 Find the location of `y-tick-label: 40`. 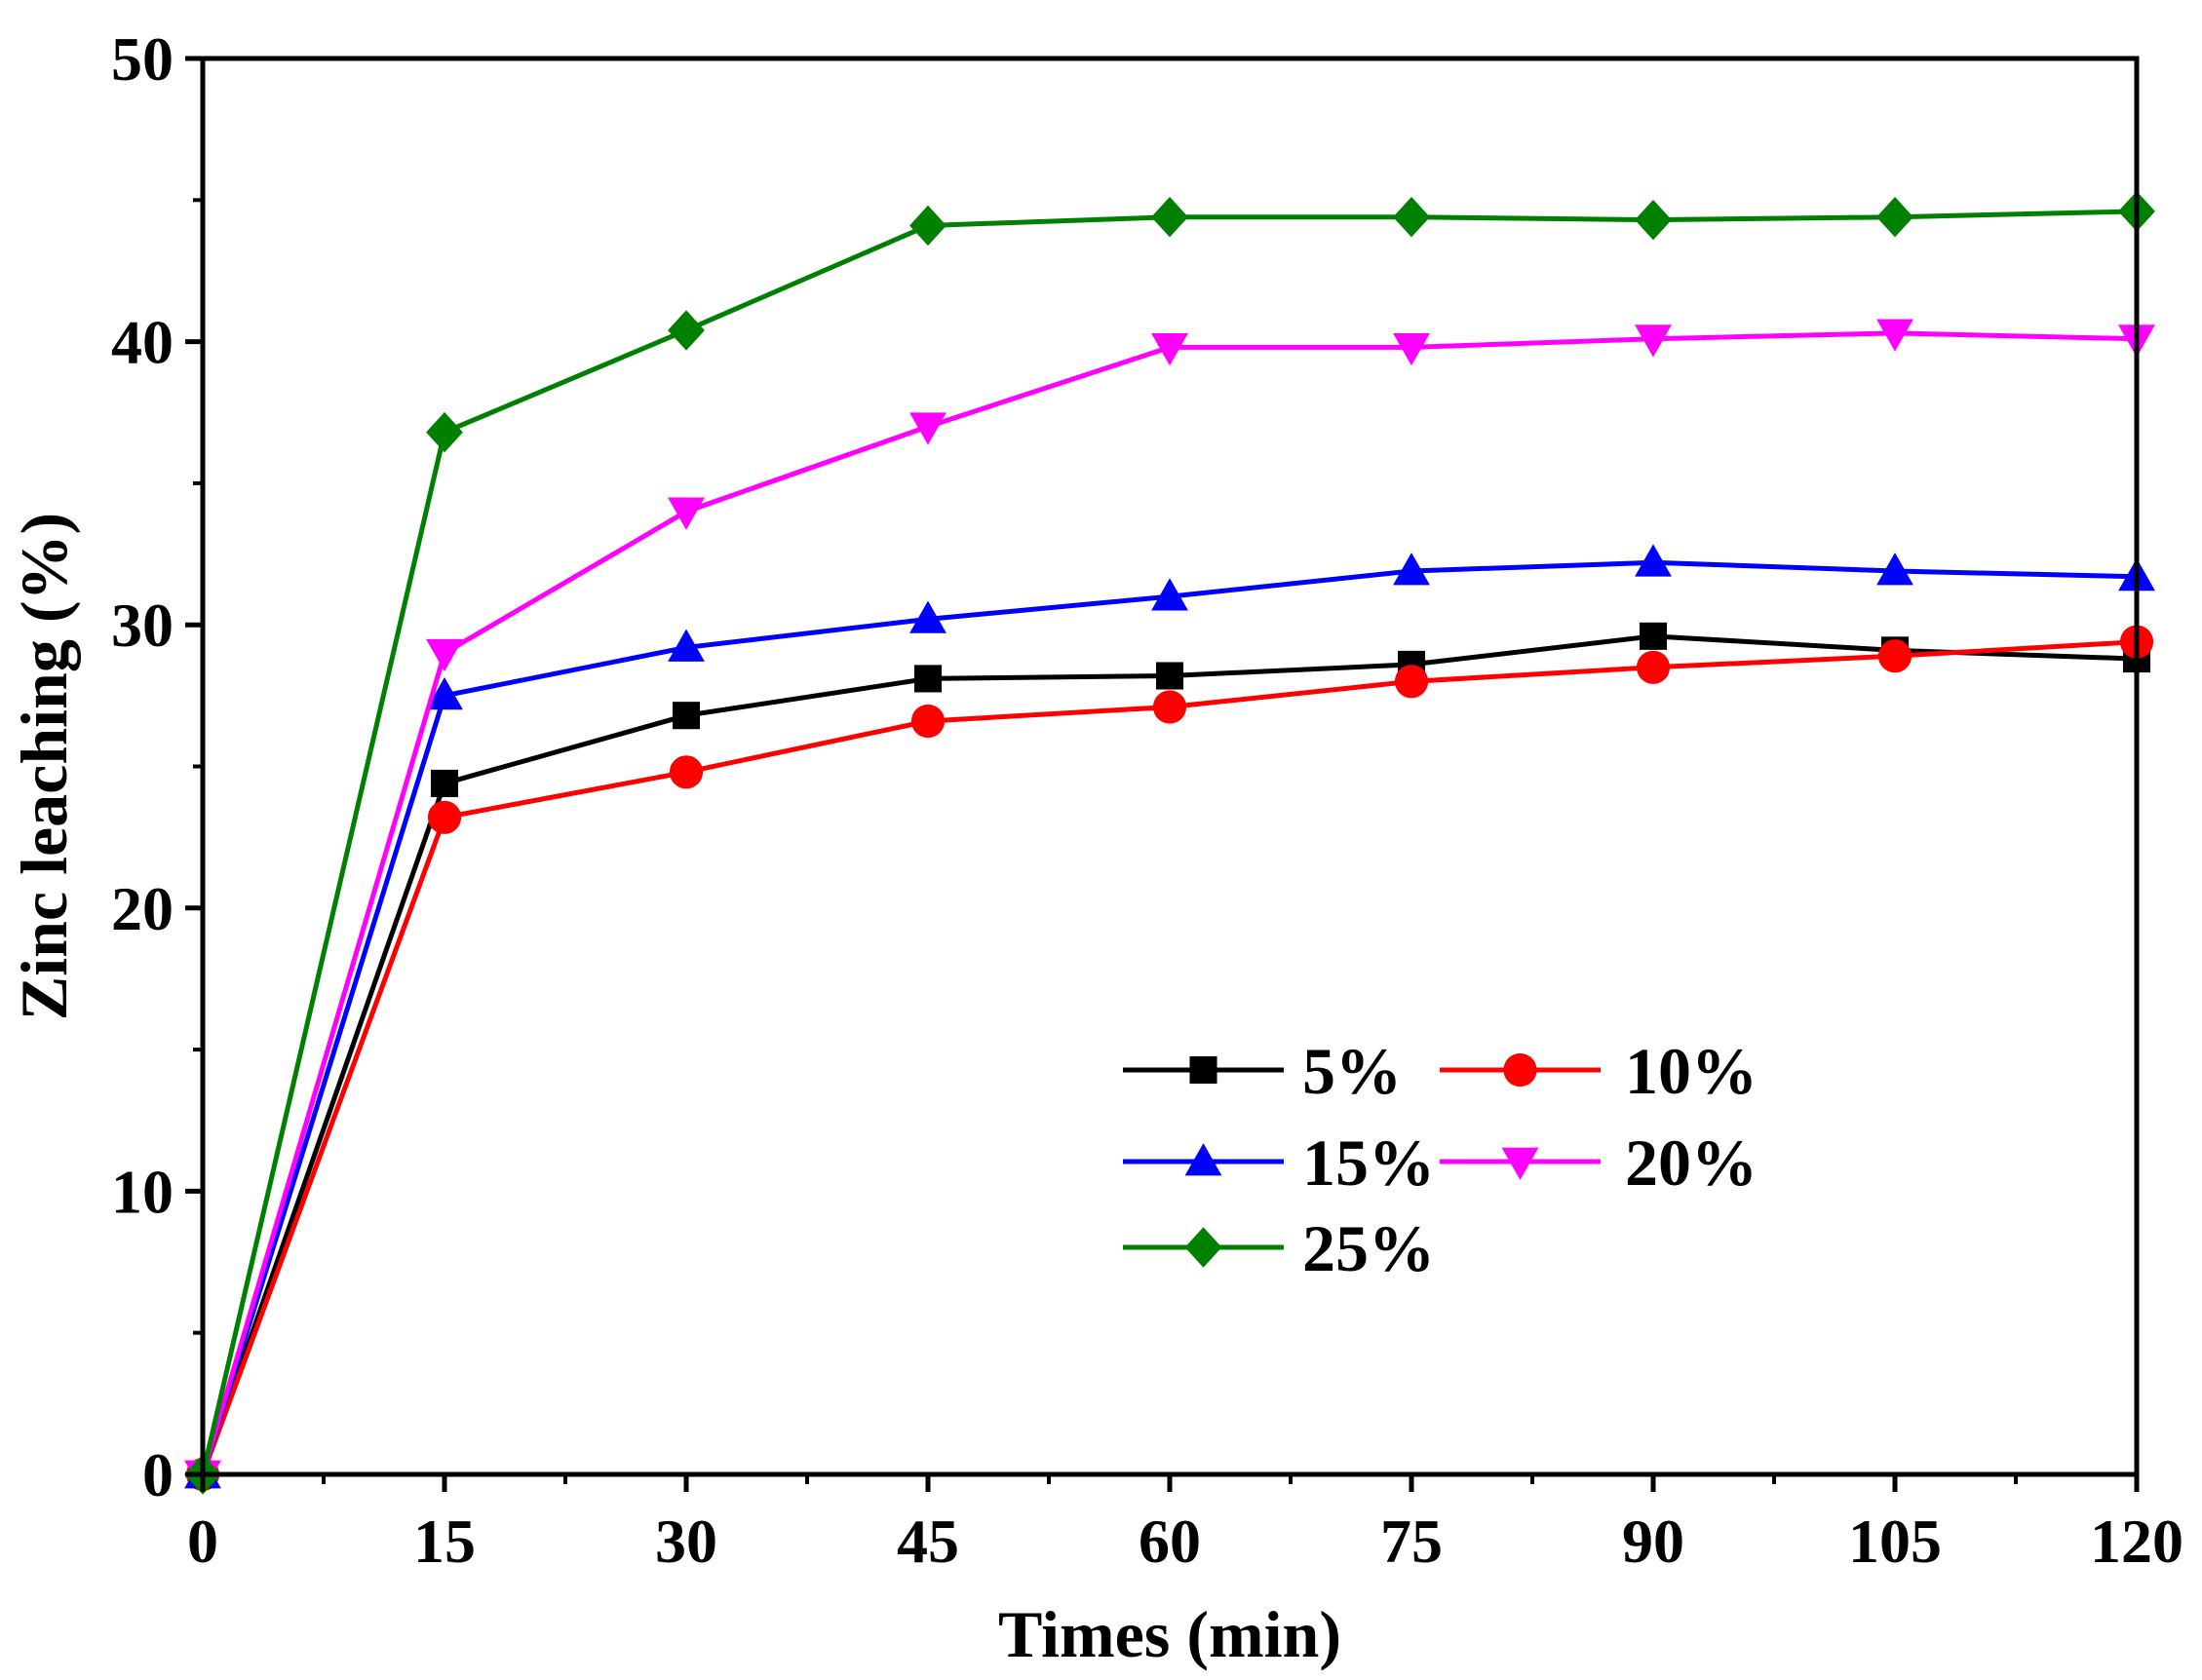

y-tick-label: 40 is located at coordinates (142, 342).